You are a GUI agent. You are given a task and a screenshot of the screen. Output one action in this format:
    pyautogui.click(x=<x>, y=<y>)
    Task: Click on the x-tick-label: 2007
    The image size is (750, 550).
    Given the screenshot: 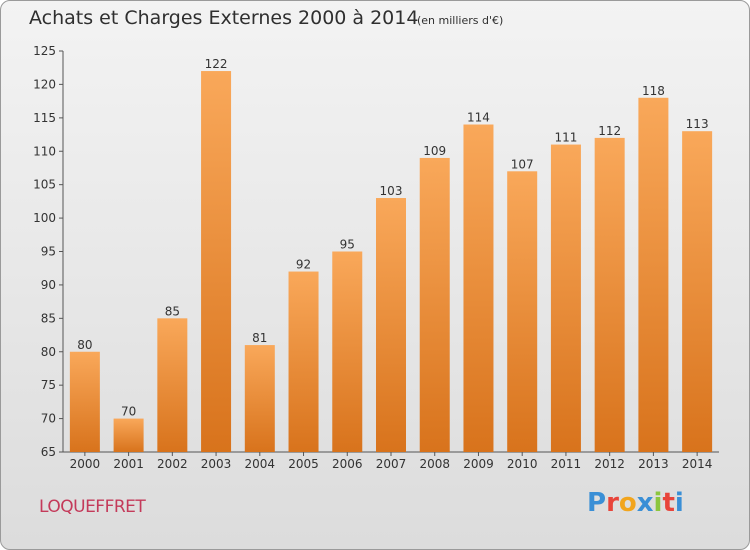 What is the action you would take?
    pyautogui.click(x=391, y=464)
    